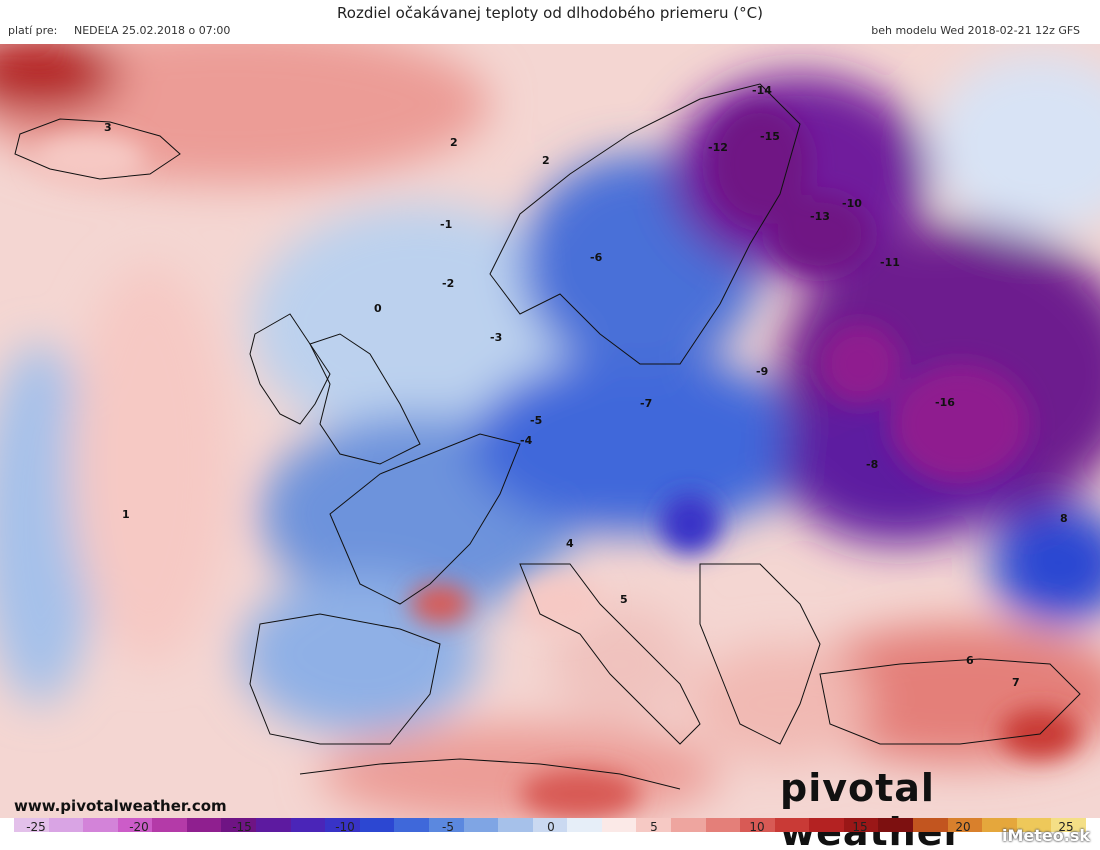  I want to click on map-label: 4, so click(570, 543).